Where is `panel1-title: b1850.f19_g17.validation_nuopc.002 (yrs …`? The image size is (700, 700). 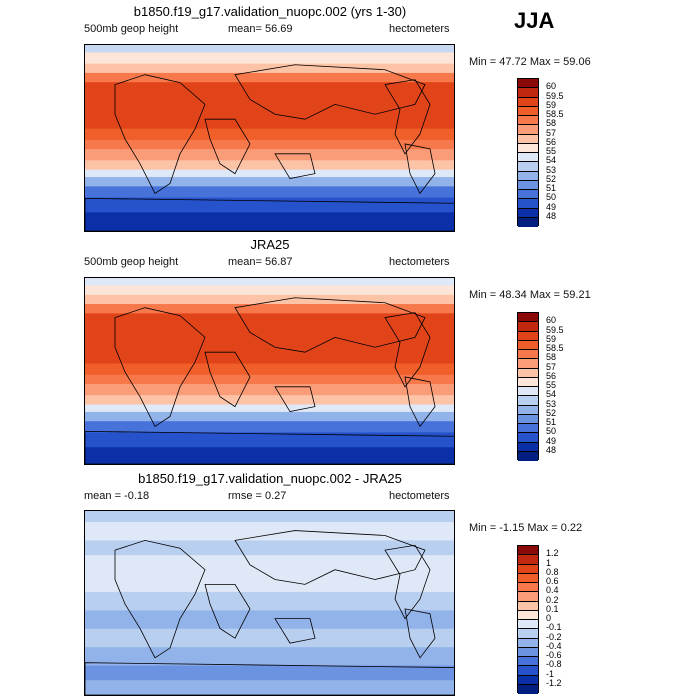
panel1-title: b1850.f19_g17.validation_nuopc.002 (yrs … is located at coordinates (270, 11).